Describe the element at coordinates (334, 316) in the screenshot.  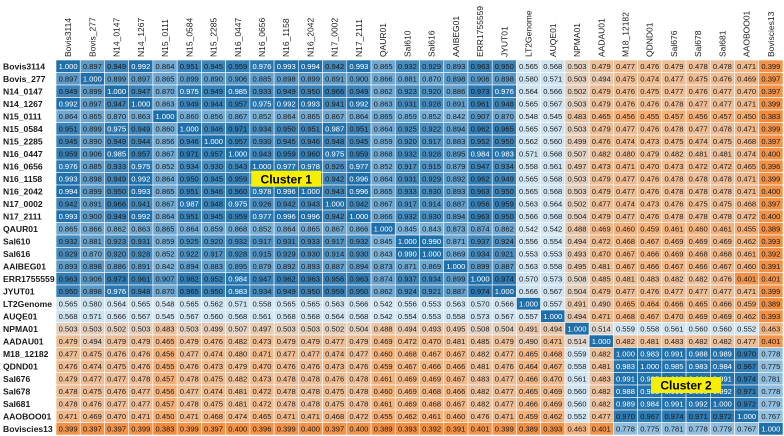
I see `cell-value: 0.564` at that location.